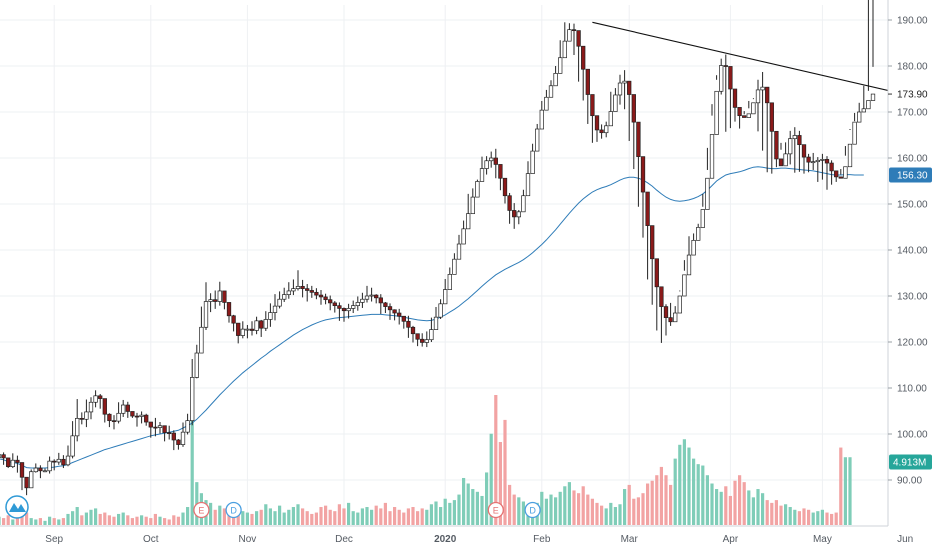 Image resolution: width=932 pixels, height=555 pixels. I want to click on time-tick-label: Apr, so click(731, 539).